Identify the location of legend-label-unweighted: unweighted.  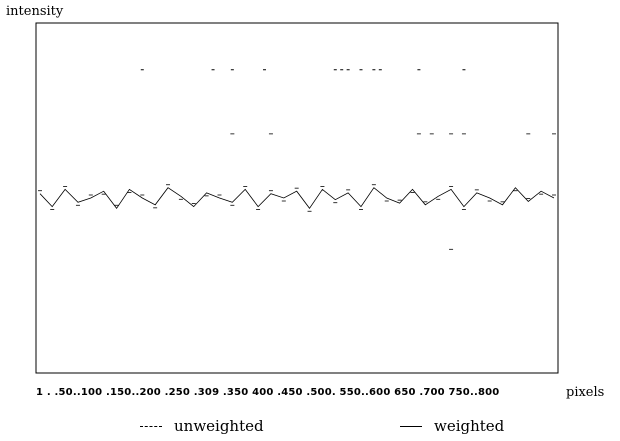
(219, 426).